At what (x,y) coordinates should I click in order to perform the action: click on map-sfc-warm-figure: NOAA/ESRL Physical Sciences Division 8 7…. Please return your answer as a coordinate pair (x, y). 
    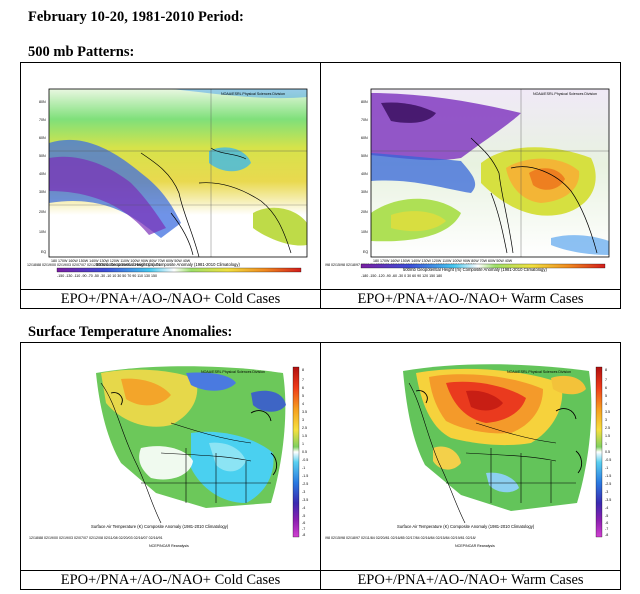
    Looking at the image, I should click on (468, 456).